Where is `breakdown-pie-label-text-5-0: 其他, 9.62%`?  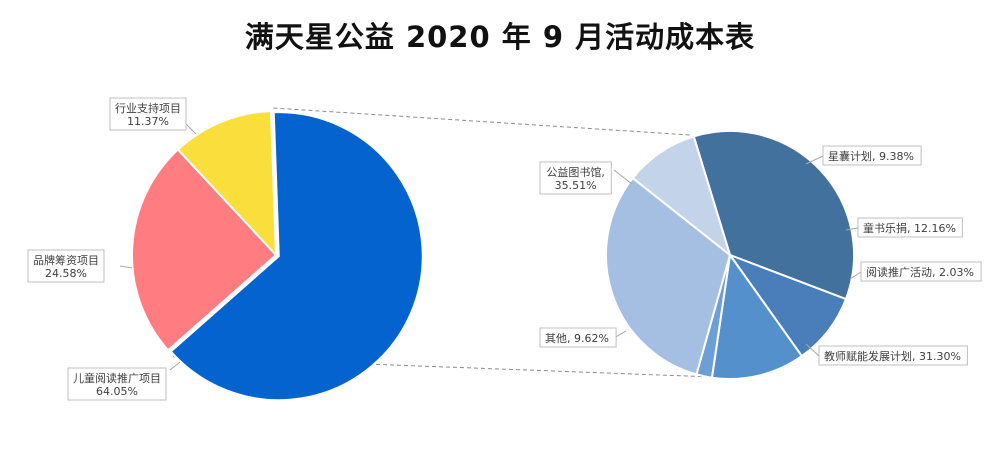
breakdown-pie-label-text-5-0: 其他, 9.62% is located at coordinates (577, 338).